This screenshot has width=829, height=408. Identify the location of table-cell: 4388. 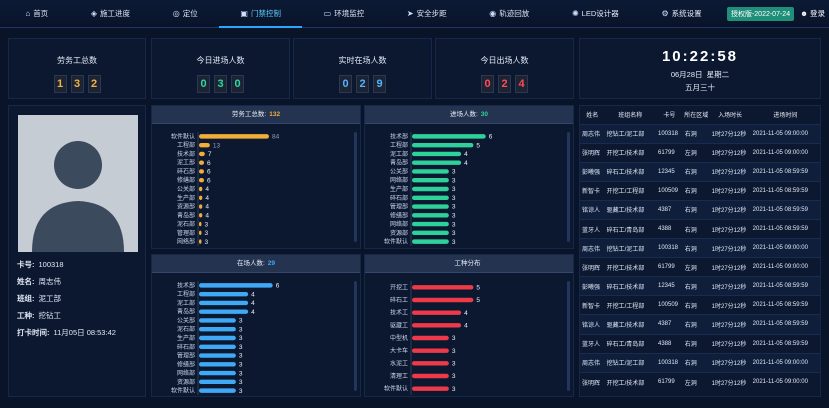
(669, 343).